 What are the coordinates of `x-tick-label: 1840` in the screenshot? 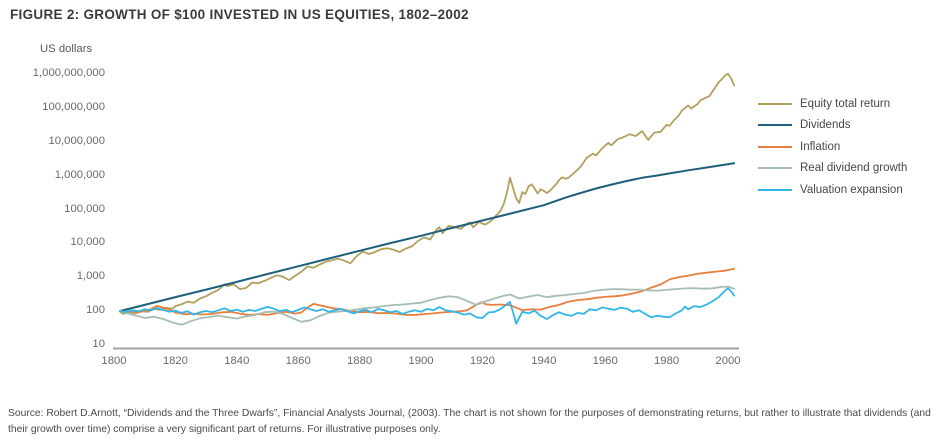 It's located at (237, 361).